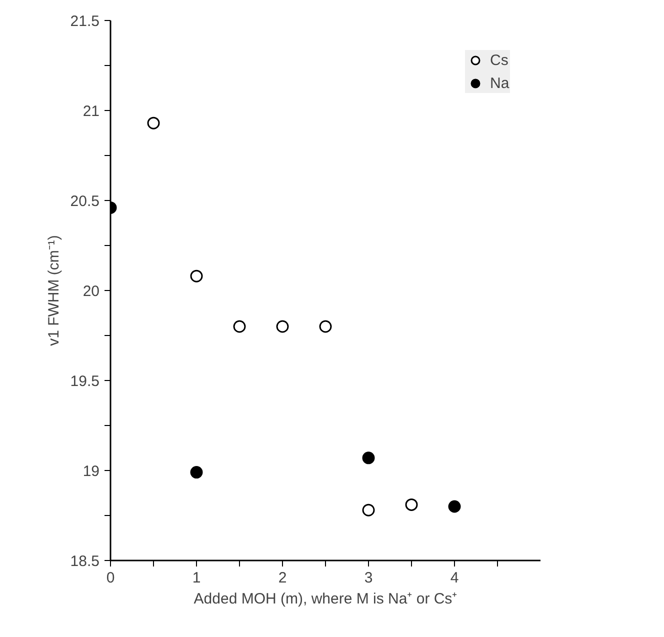  I want to click on y-tick-label: 21.5, so click(85, 21).